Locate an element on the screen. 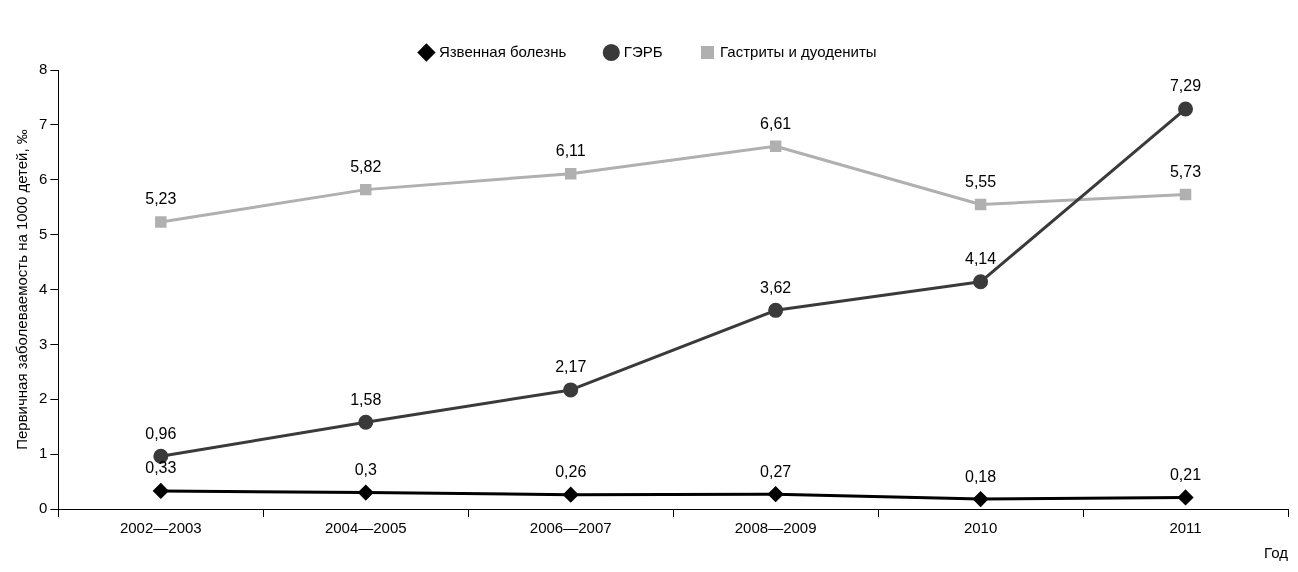  x-tick-label: 2002—2003 is located at coordinates (160, 528).